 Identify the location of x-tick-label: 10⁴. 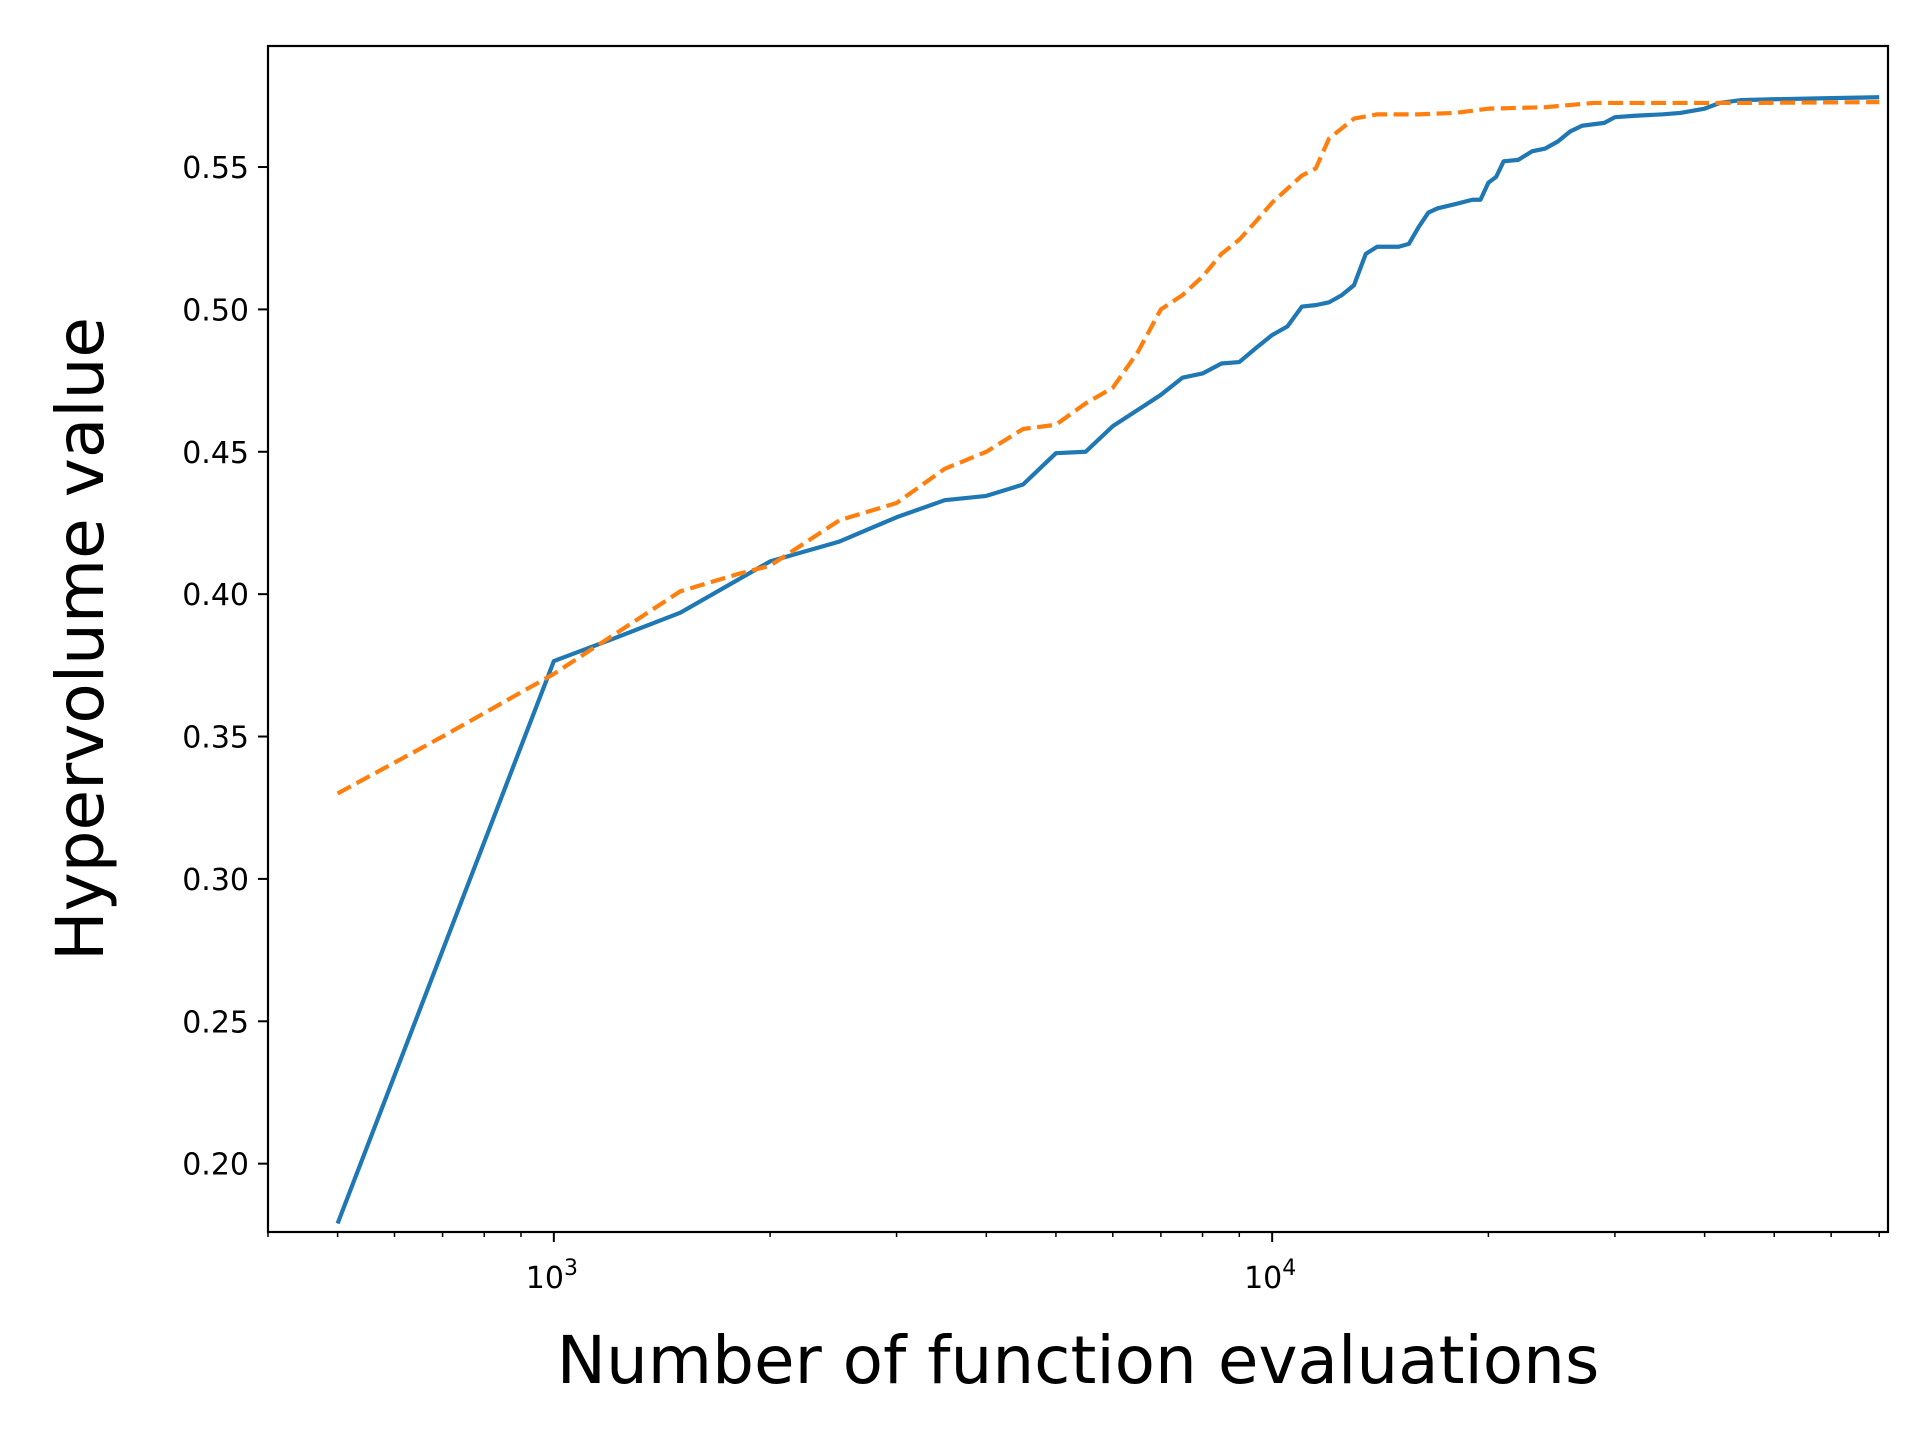
(1270, 1276).